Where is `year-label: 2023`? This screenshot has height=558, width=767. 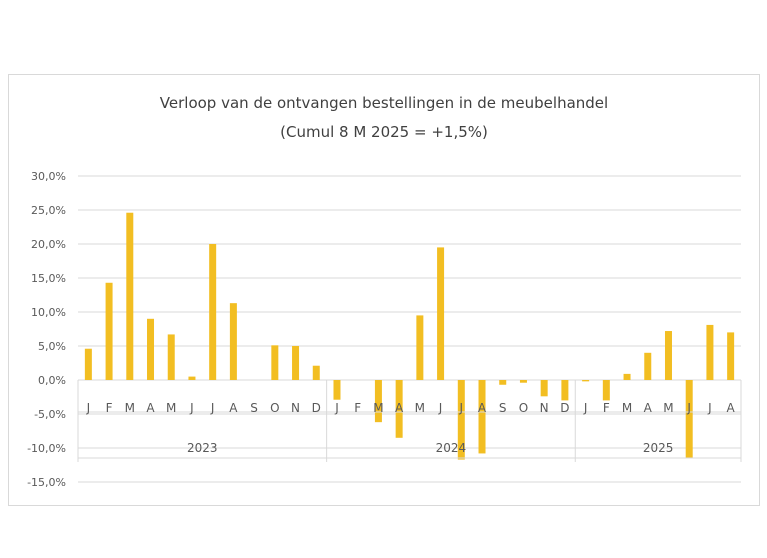
year-label: 2023 is located at coordinates (202, 448).